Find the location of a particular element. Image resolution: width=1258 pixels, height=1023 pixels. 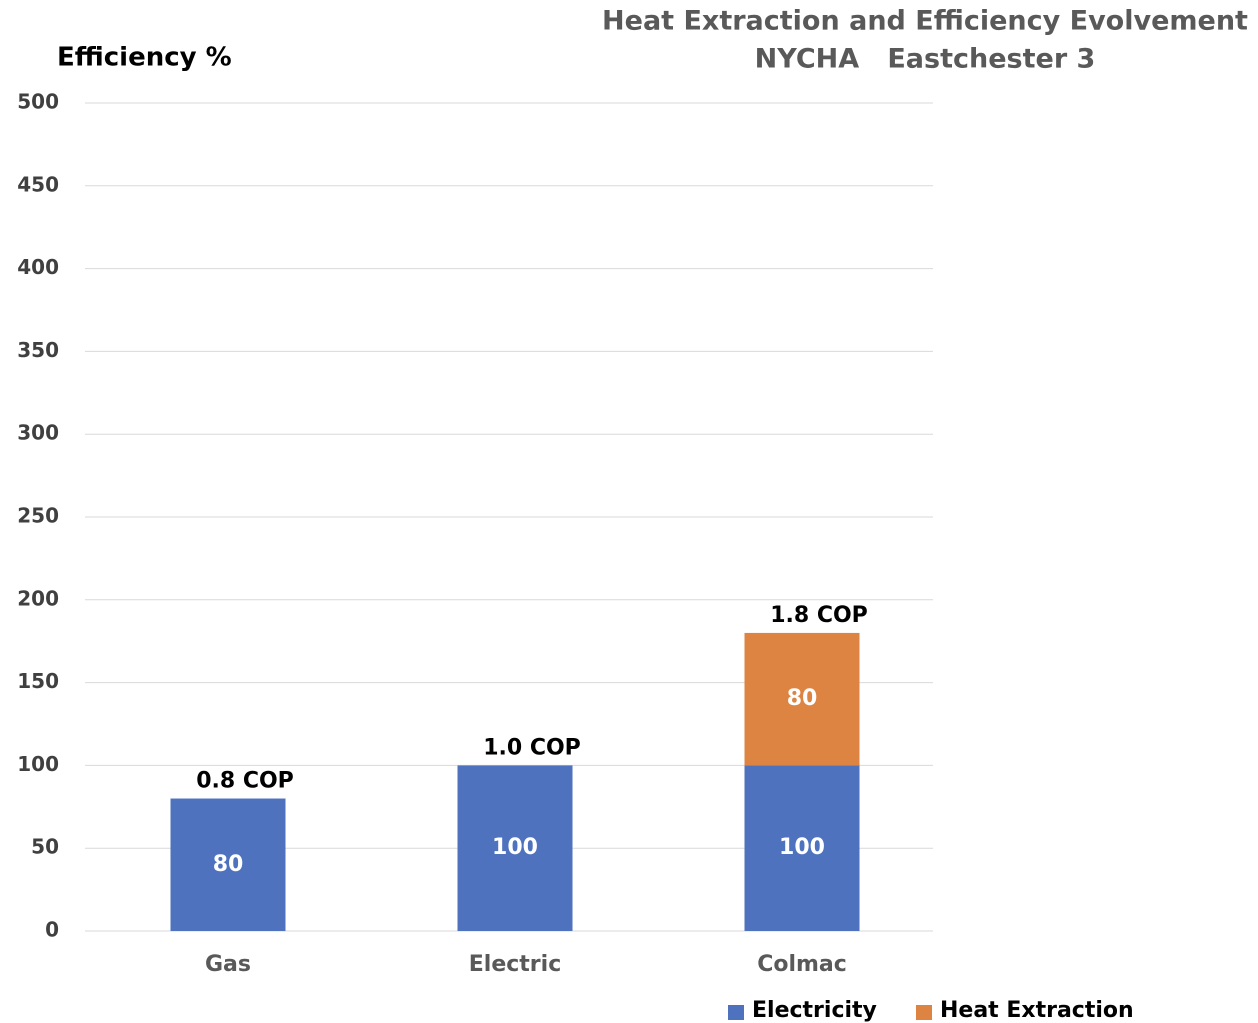

y-tick-label: 300 is located at coordinates (38, 433).